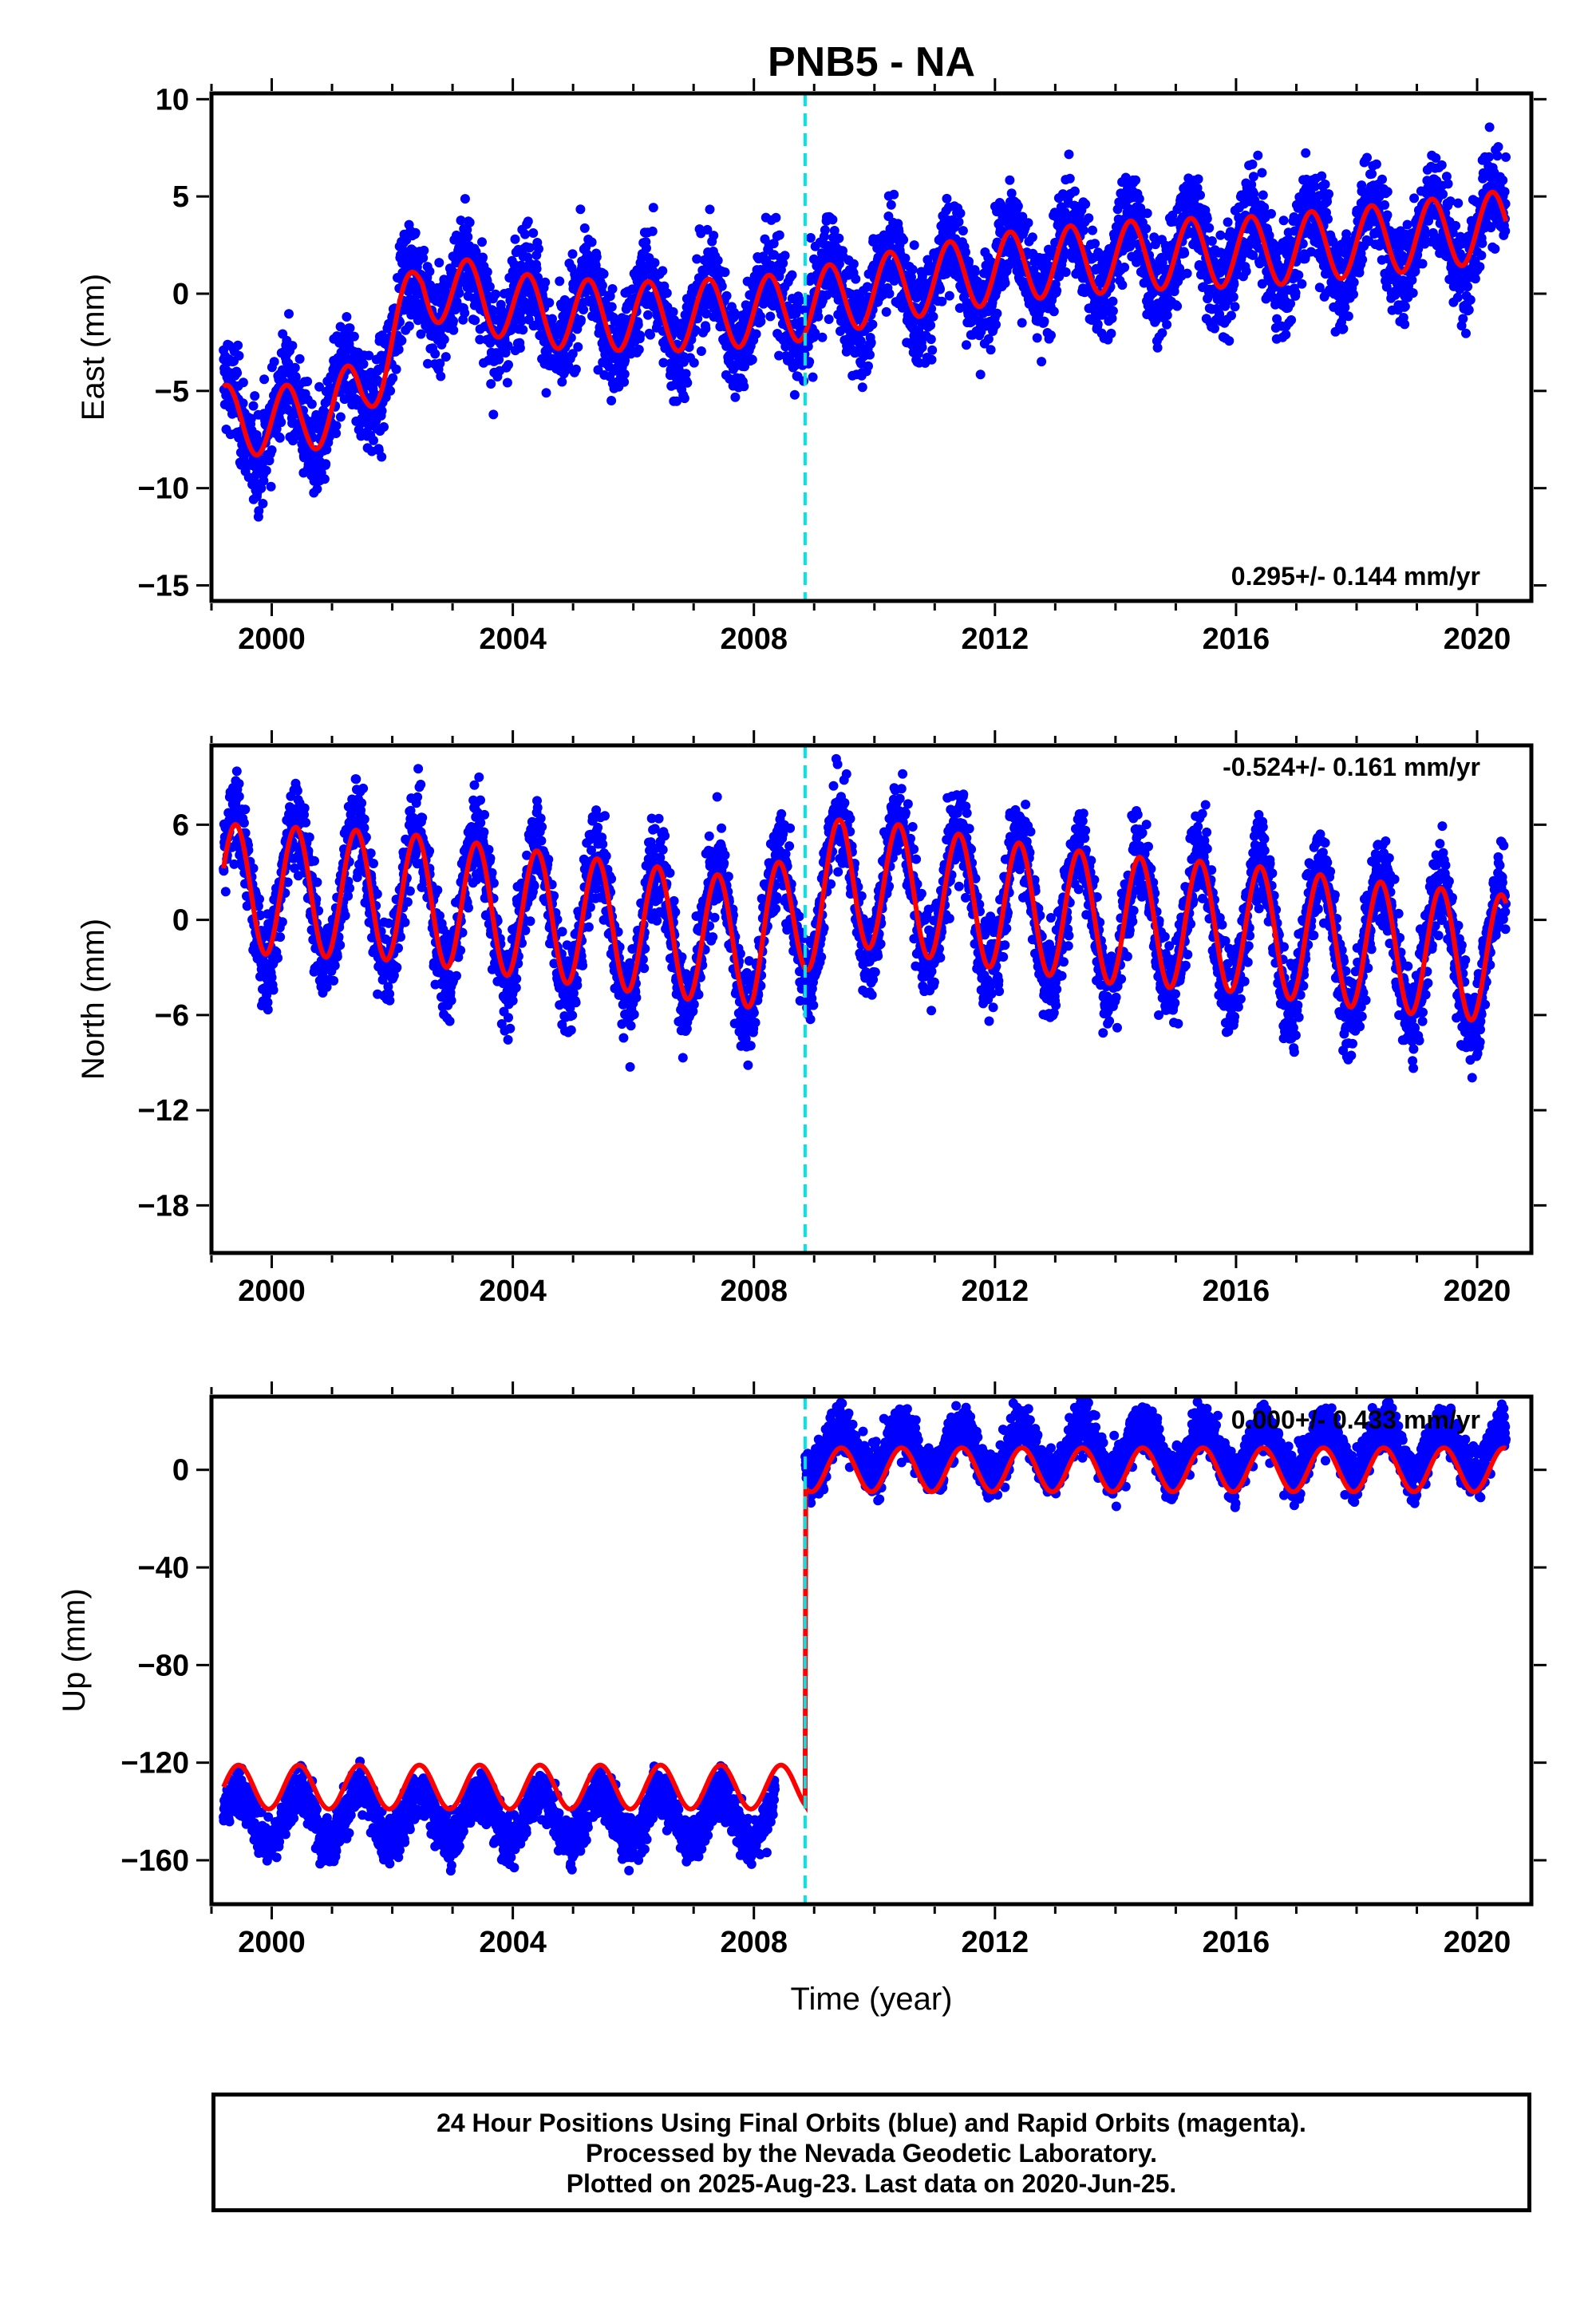 The image size is (1596, 2316). What do you see at coordinates (1236, 639) in the screenshot?
I see `x-tick-label: 2016` at bounding box center [1236, 639].